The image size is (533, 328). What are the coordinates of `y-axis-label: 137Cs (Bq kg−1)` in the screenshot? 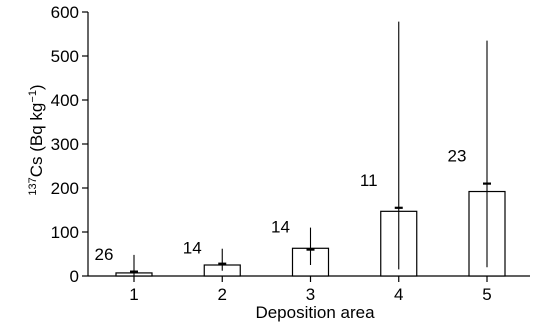 It's located at (36, 139).